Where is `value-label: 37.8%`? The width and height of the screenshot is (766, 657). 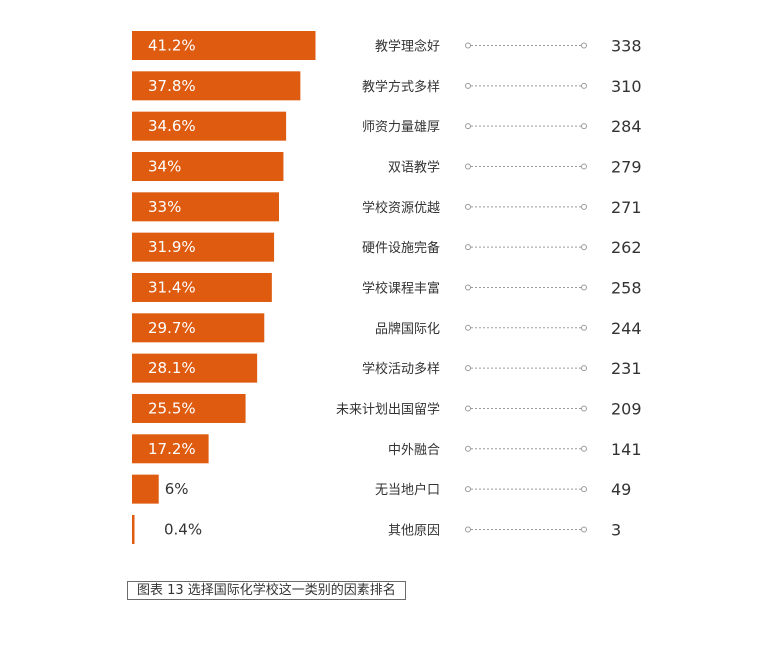 value-label: 37.8% is located at coordinates (172, 86).